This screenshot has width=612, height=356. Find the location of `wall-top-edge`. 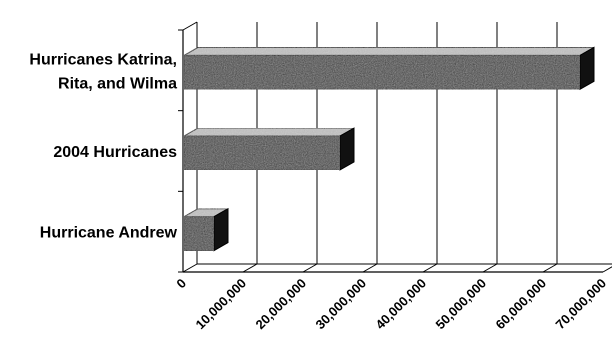

wall-top-edge is located at coordinates (190, 26).